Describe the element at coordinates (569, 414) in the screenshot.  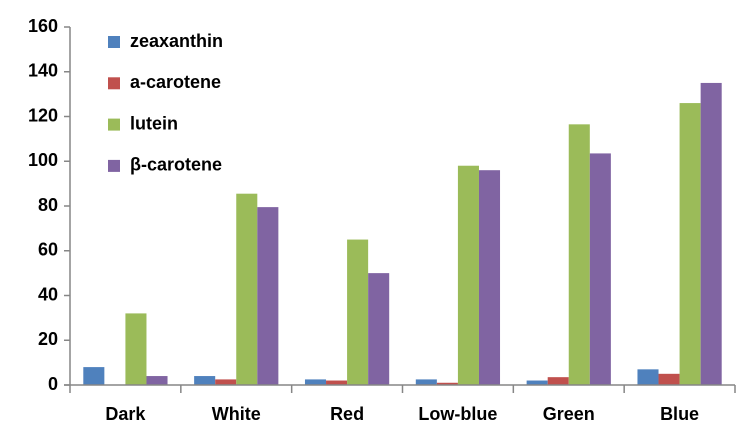
I see `x-tick-label: Green` at that location.